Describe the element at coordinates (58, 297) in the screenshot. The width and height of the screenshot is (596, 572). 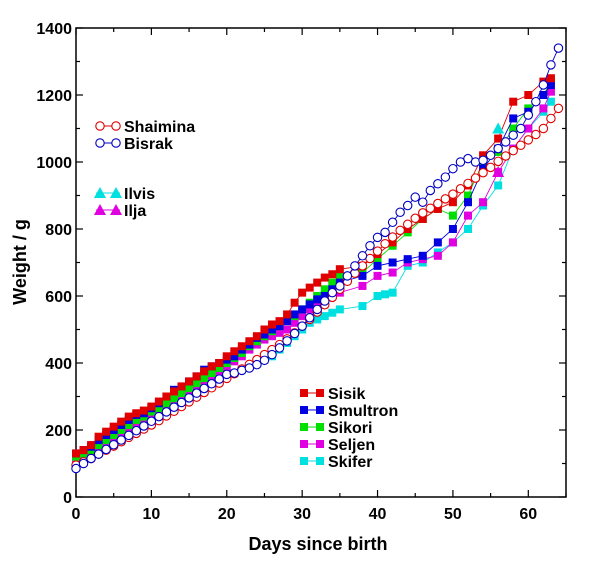
I see `y-tick-label: 600` at that location.